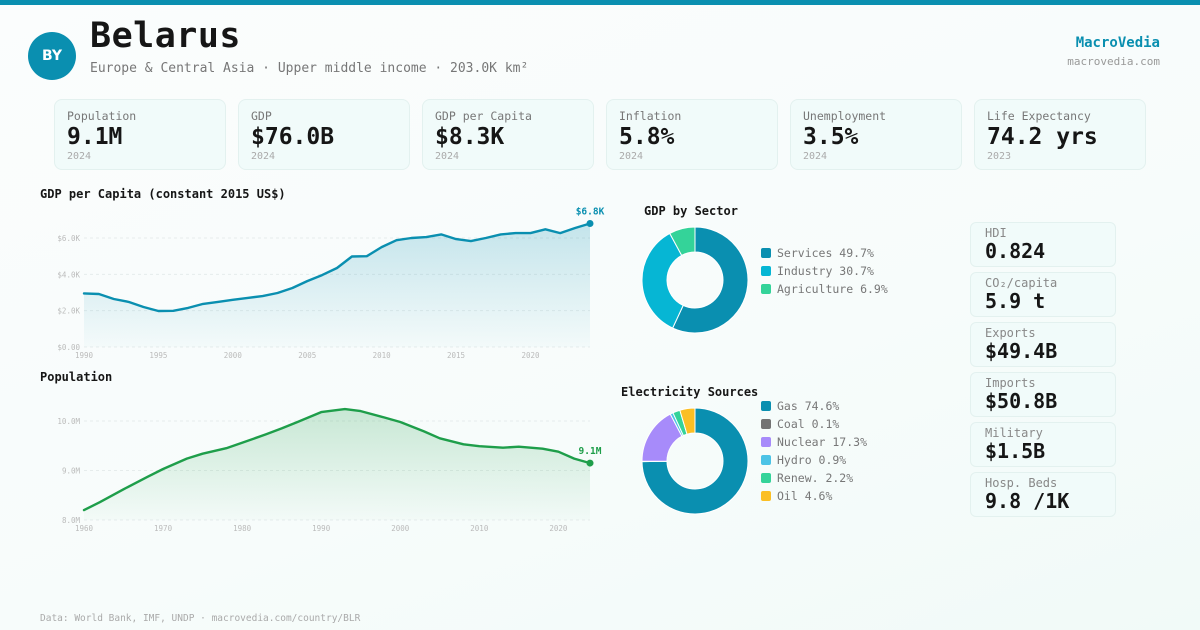 This screenshot has width=1200, height=630. I want to click on legend-label: Industry 30.7%, so click(825, 271).